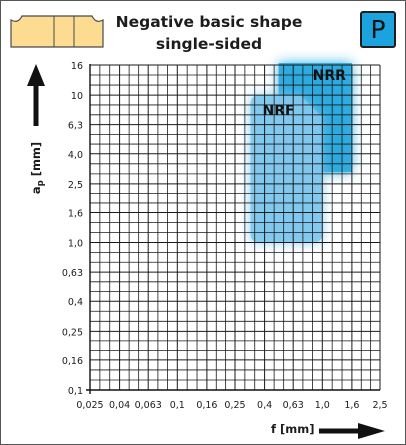 Image resolution: width=406 pixels, height=445 pixels. I want to click on badge-label: P, so click(378, 29).